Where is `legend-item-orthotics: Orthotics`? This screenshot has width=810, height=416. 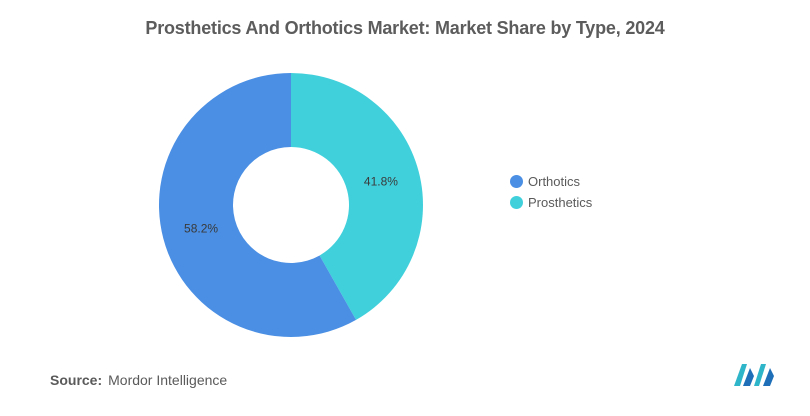 legend-item-orthotics: Orthotics is located at coordinates (551, 181).